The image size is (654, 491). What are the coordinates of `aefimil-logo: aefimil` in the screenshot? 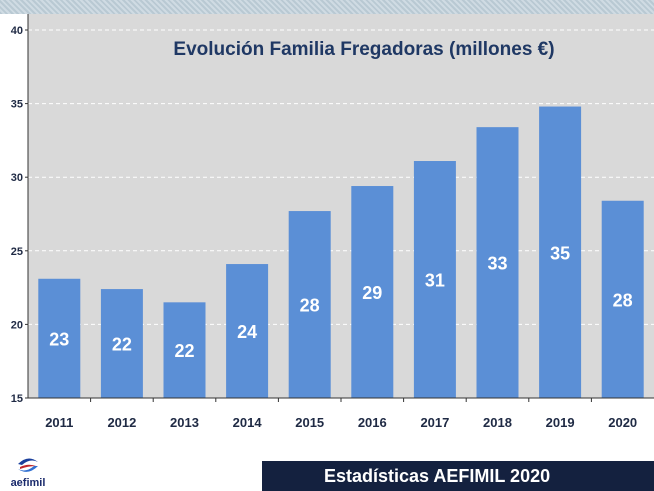 It's located at (28, 472).